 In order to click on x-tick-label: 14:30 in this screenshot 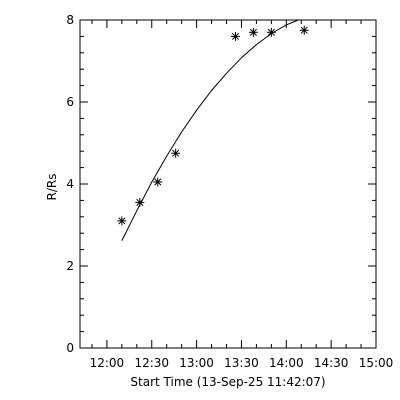, I will do `click(331, 363)`.